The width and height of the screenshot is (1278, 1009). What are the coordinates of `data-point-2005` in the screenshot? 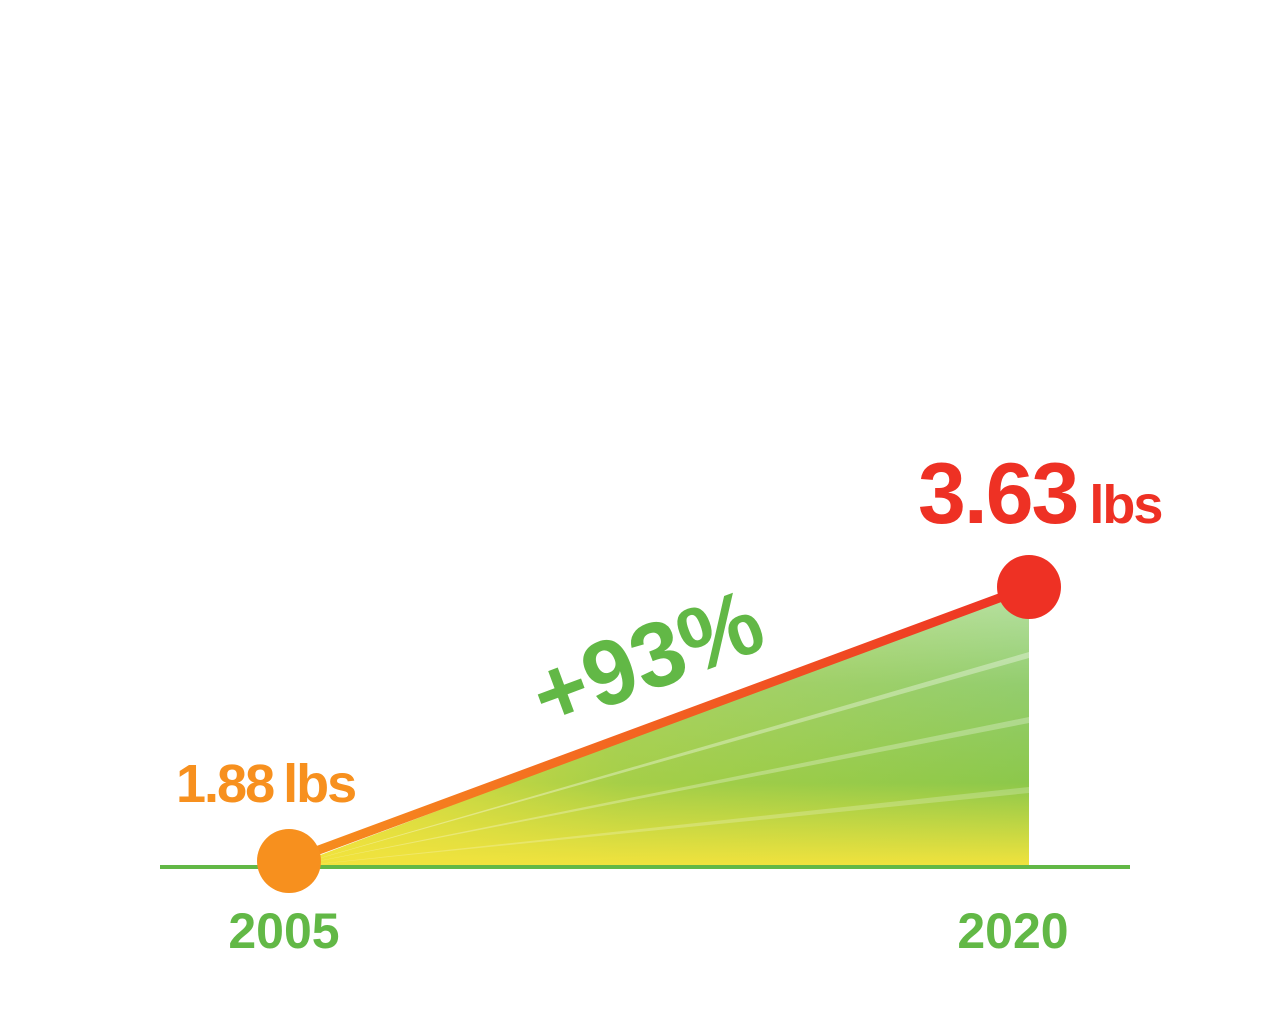 It's located at (289, 861).